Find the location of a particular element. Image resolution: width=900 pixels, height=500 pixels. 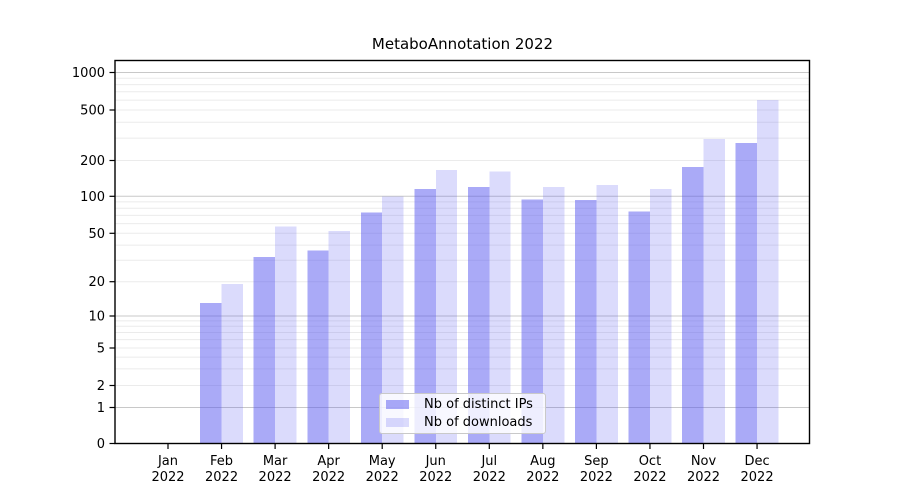

y-tick-label: 50 is located at coordinates (96, 234).